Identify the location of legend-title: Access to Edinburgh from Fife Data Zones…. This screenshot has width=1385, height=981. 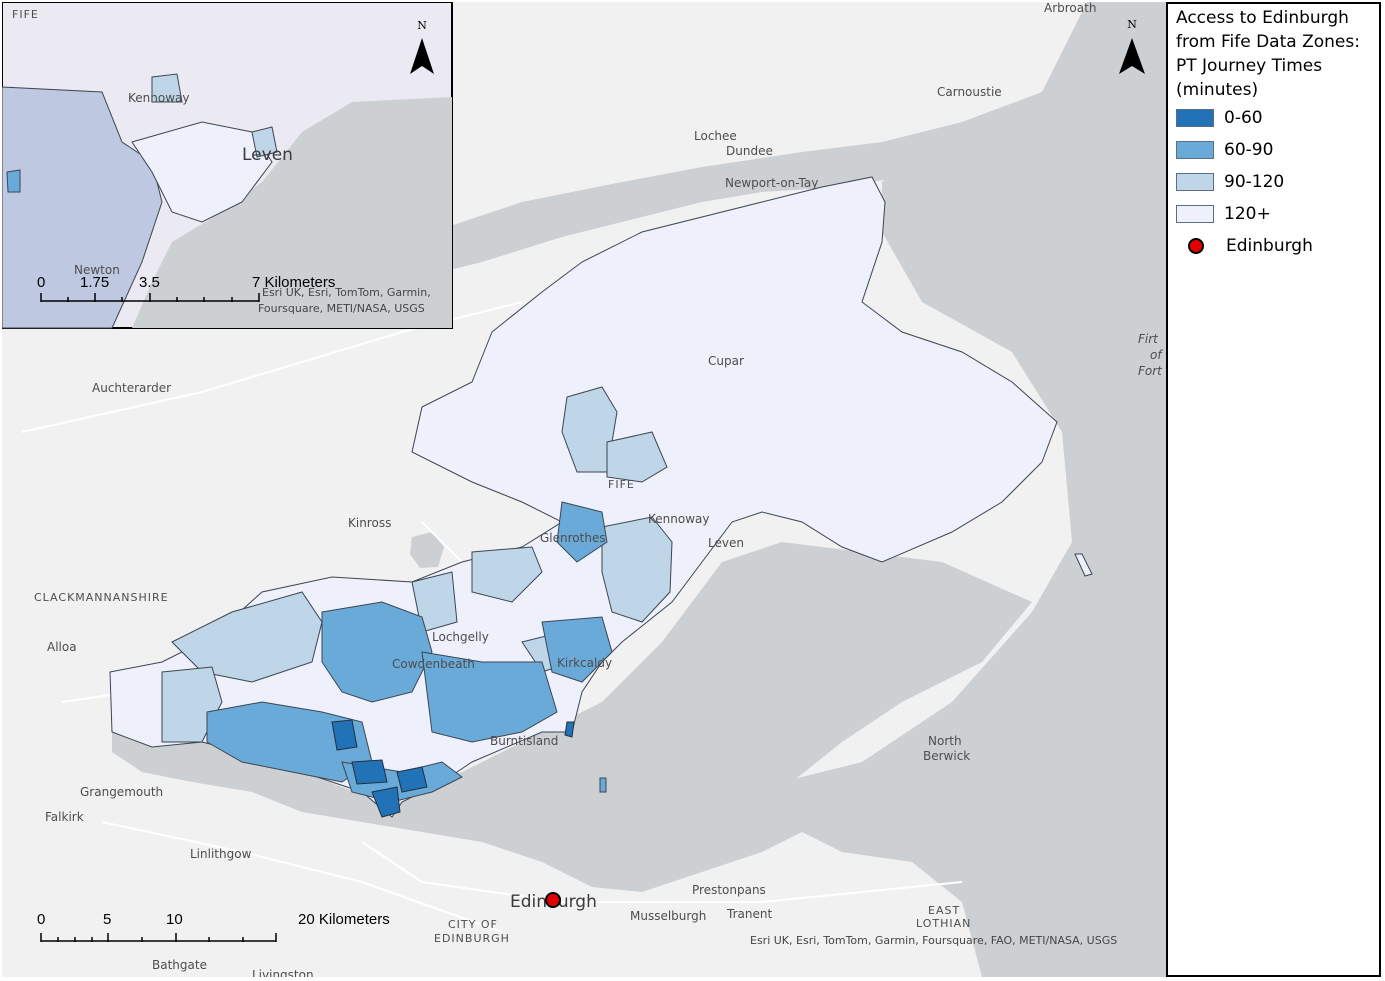
(1268, 54).